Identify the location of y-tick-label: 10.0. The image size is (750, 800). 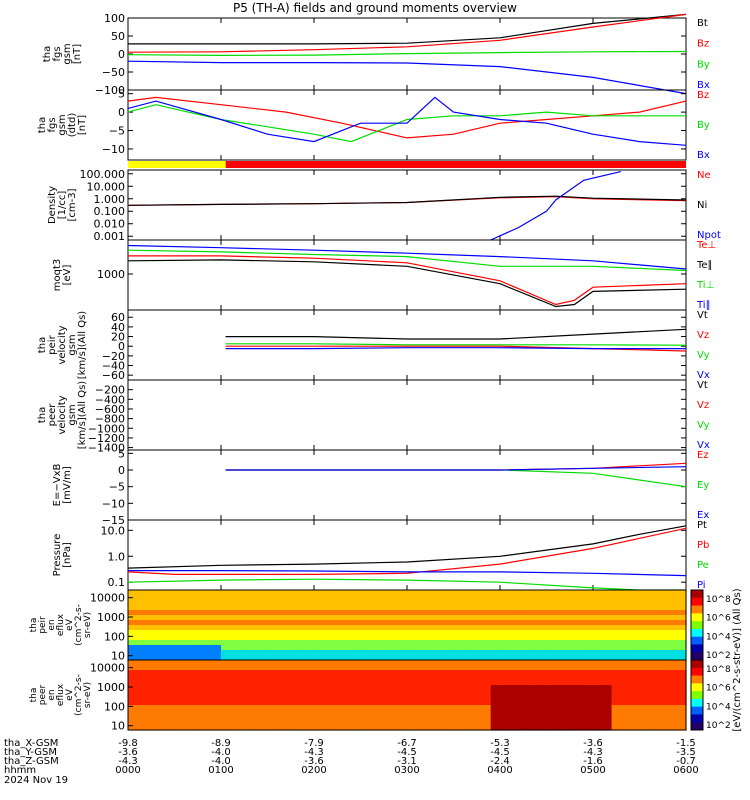
(113, 530).